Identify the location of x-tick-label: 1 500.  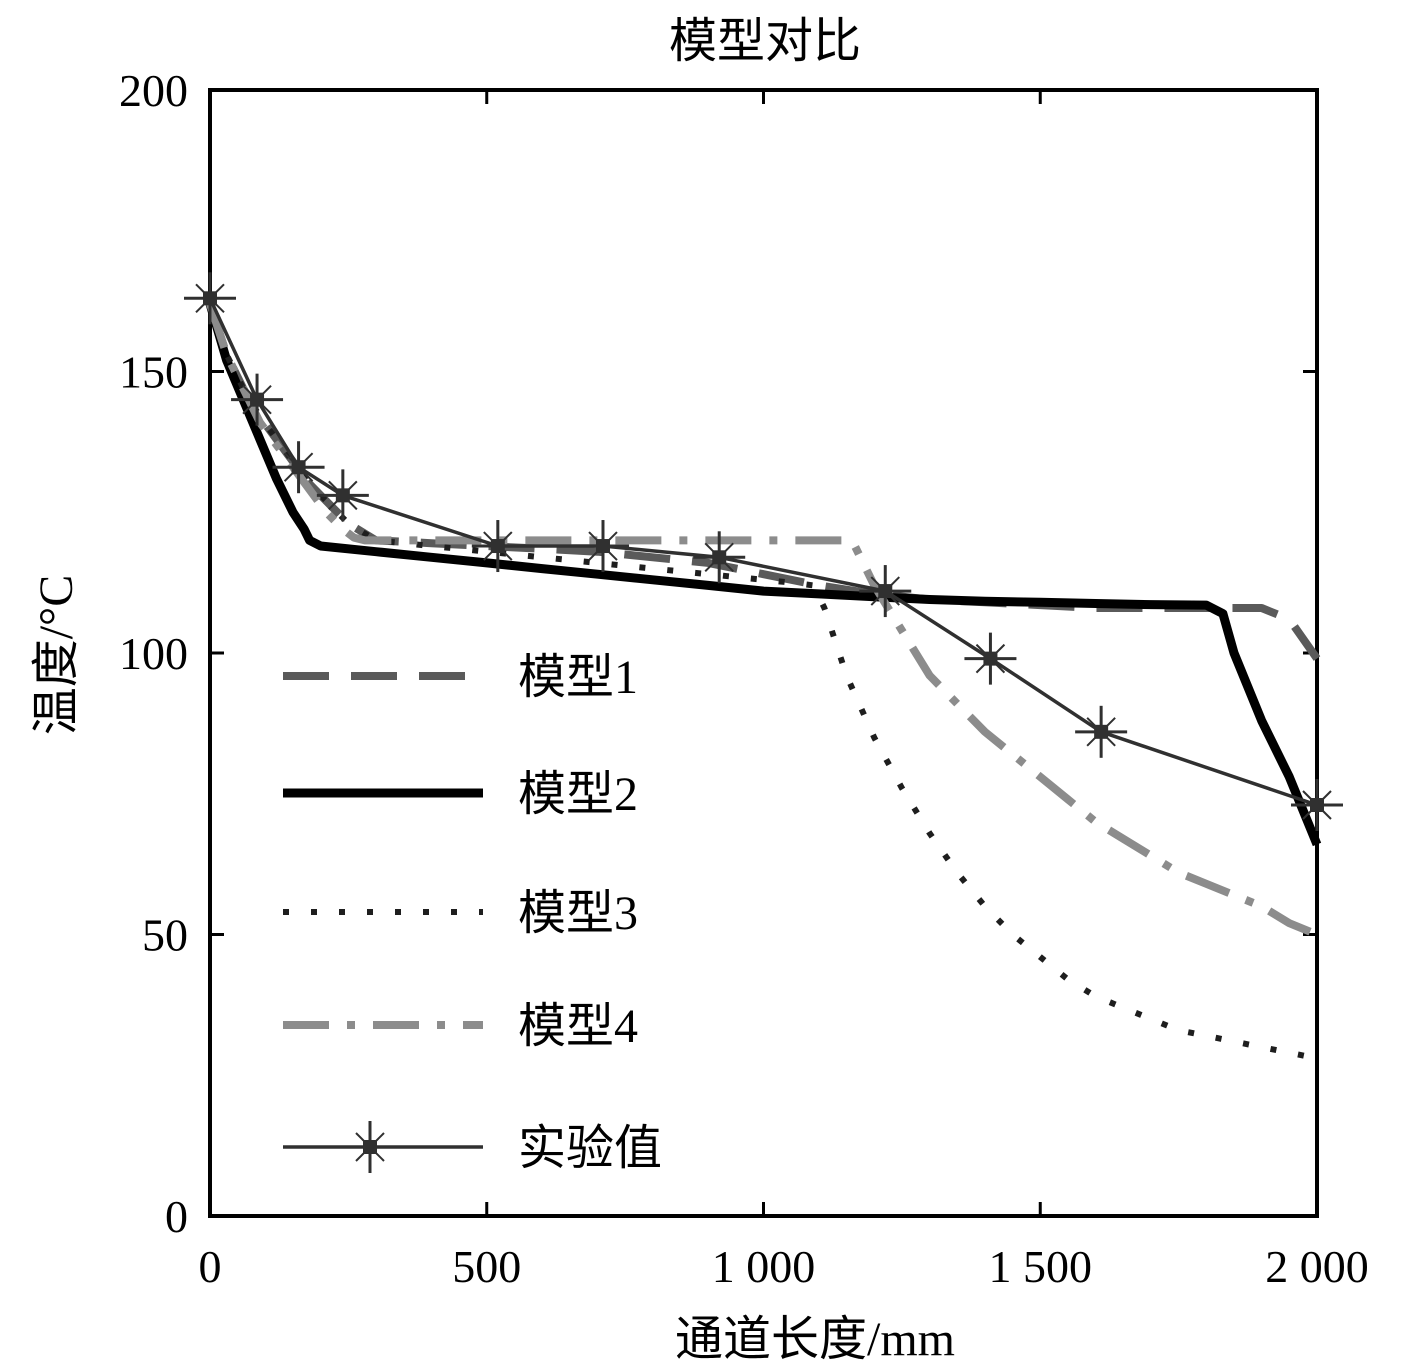
(1041, 1266).